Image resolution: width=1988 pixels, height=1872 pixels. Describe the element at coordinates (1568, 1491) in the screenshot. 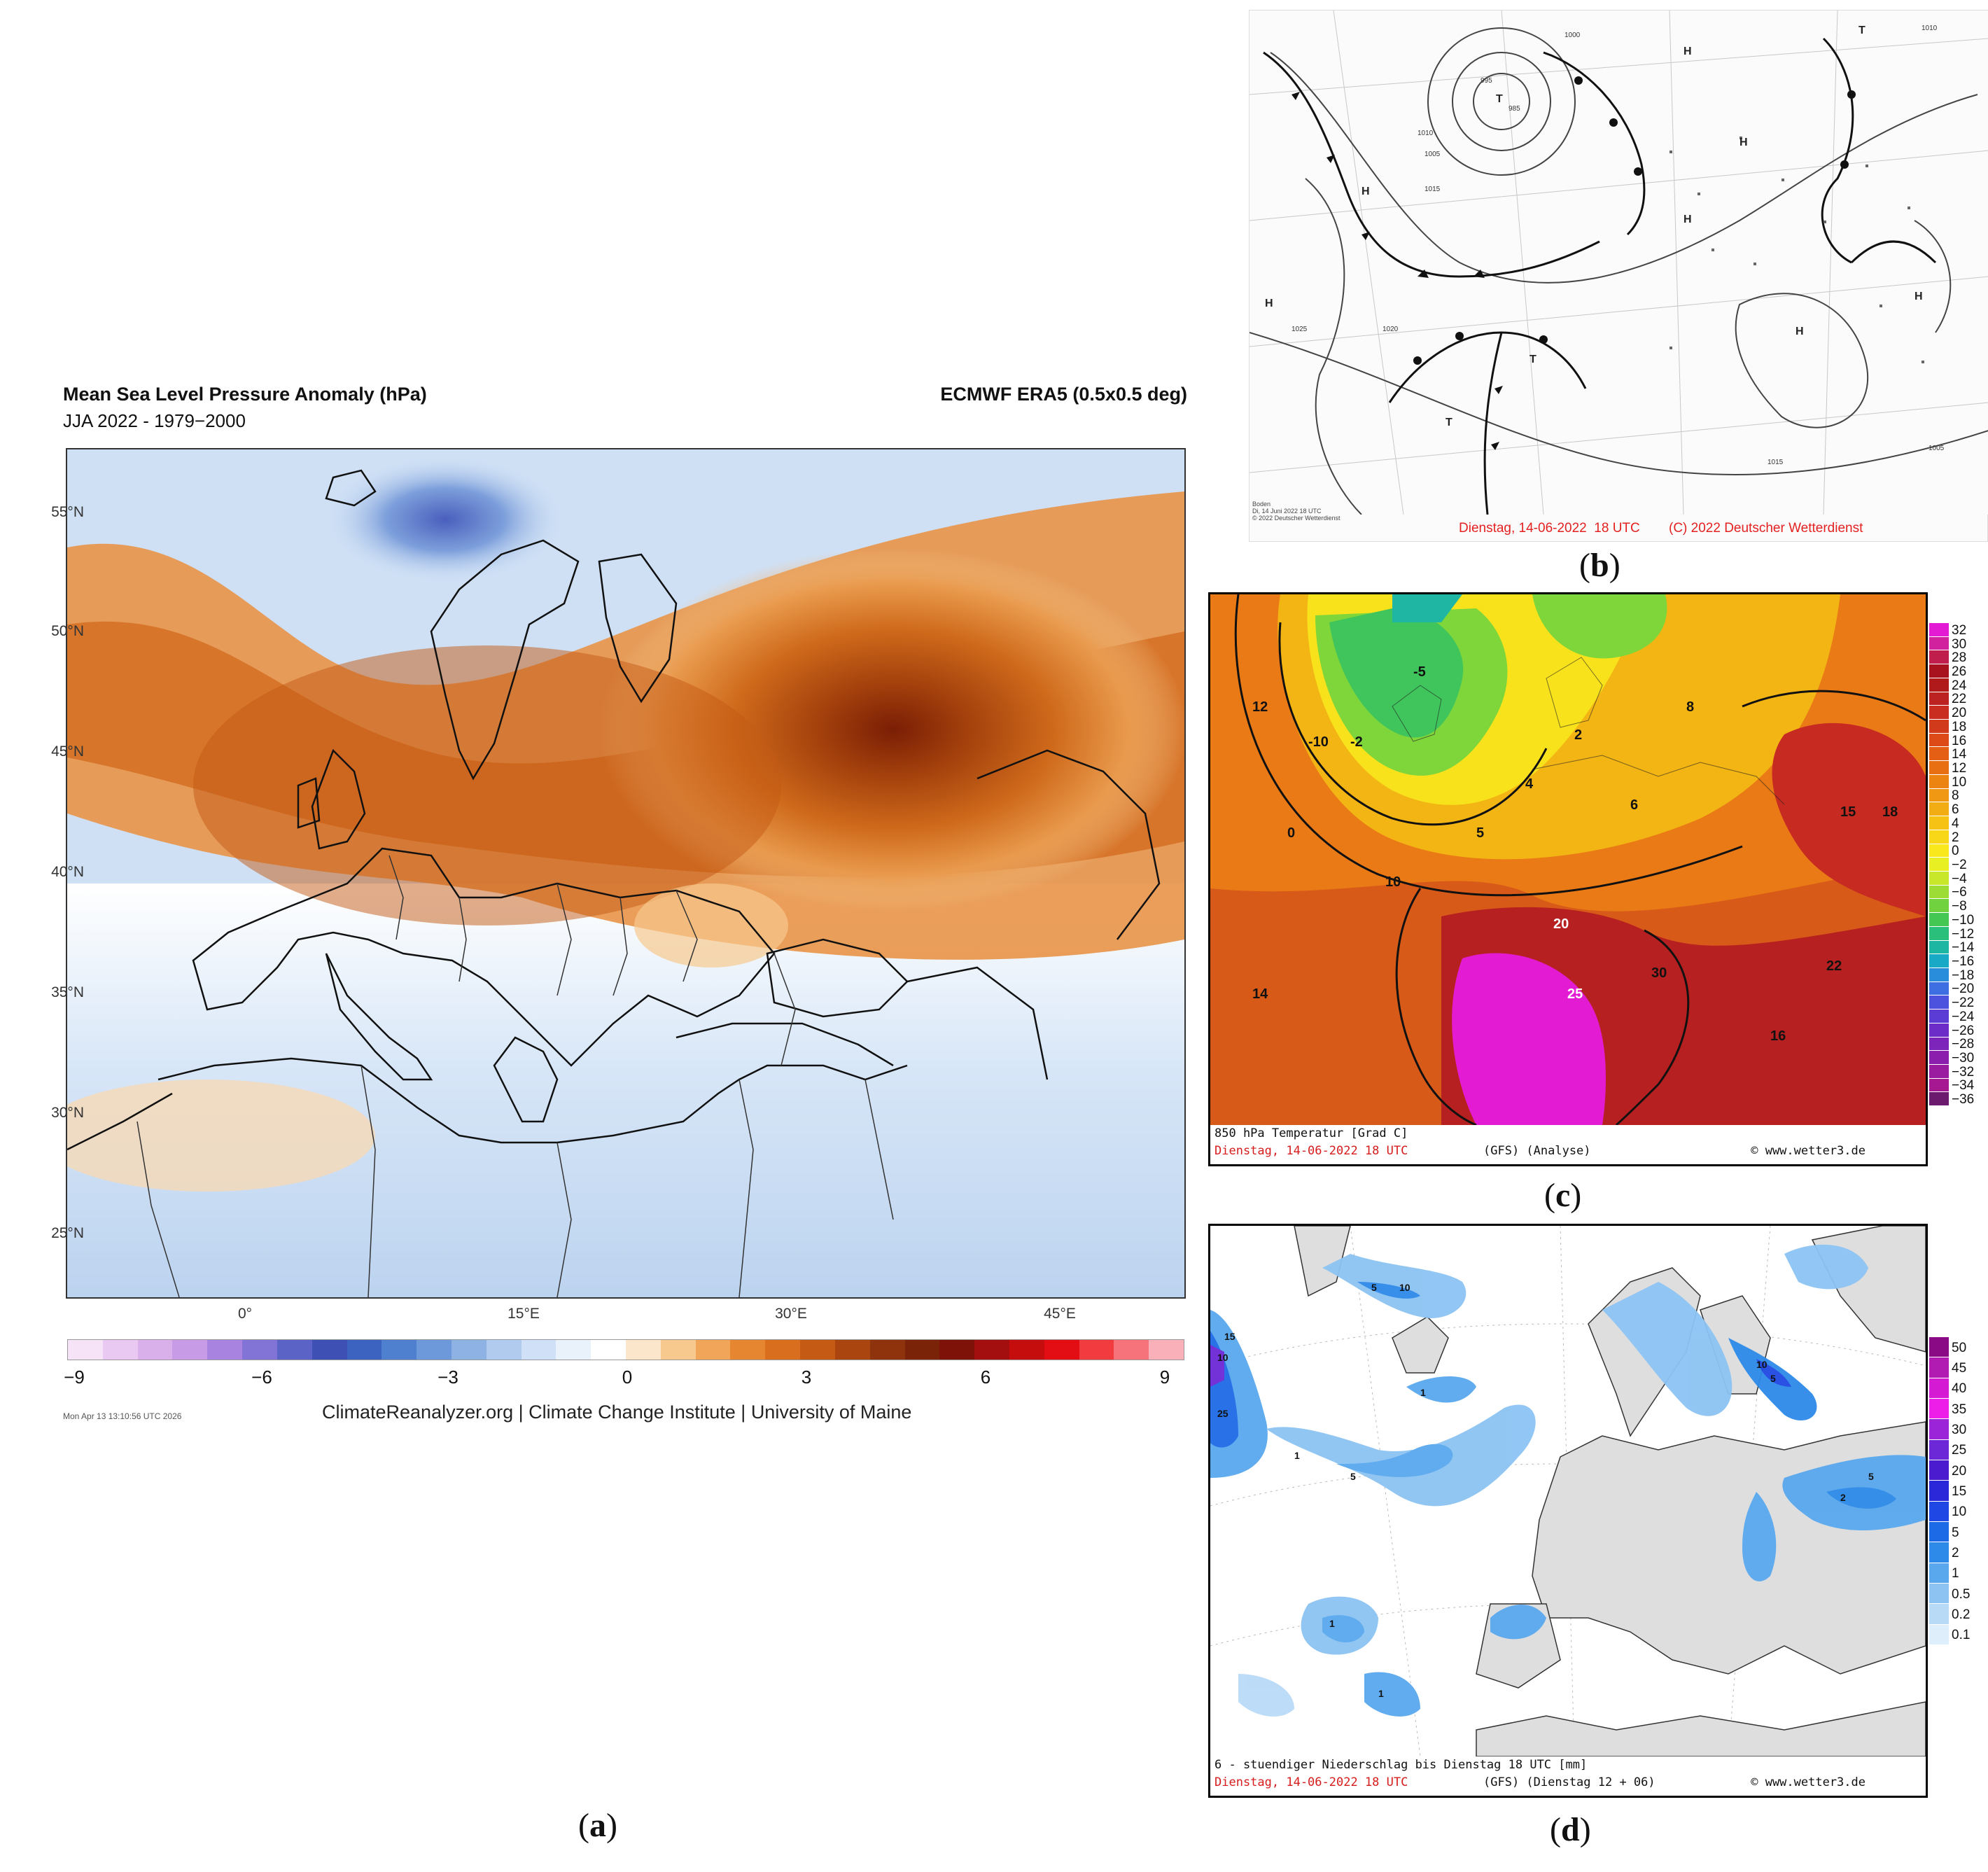

I see `precipitation-map: 1 5 10 25 1 5 10 1 2 5 10 15 1 5` at that location.